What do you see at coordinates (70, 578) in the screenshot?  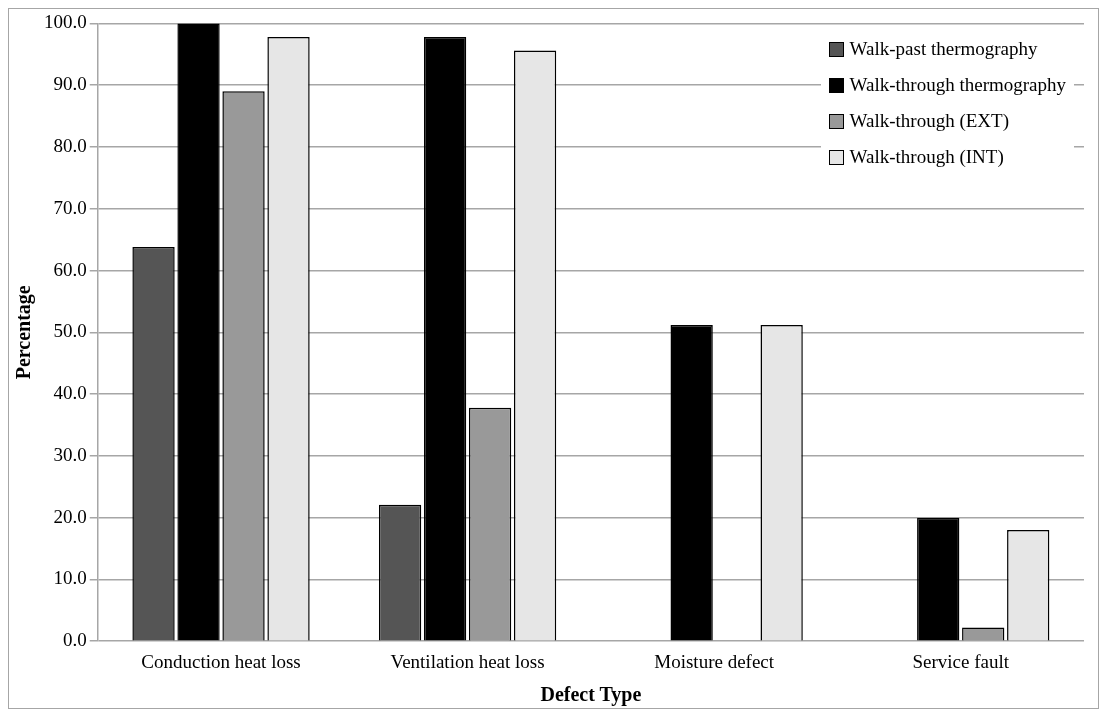 I see `y-tick-label: 10.0` at bounding box center [70, 578].